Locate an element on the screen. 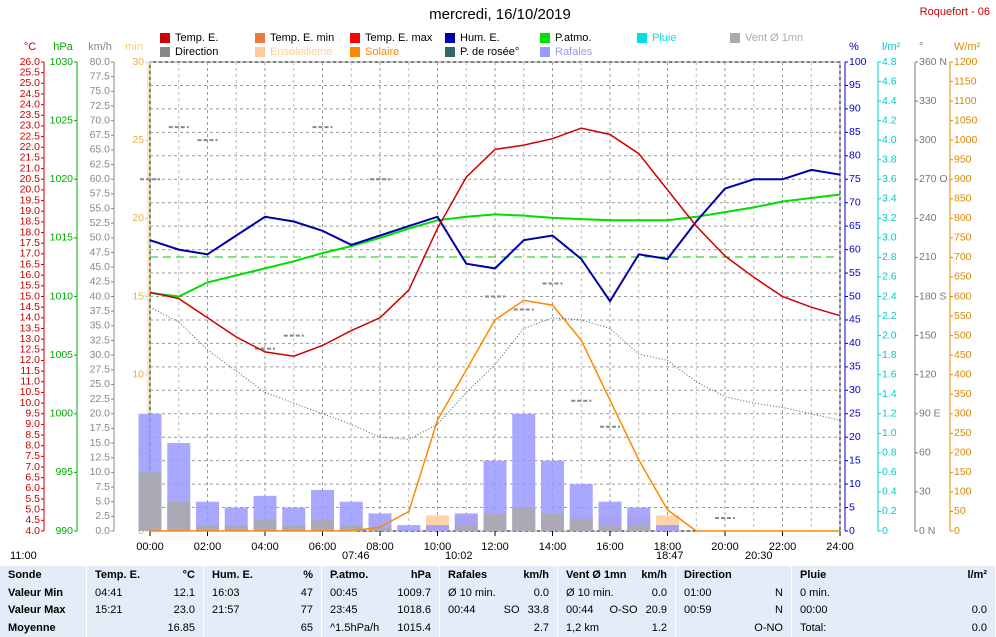 The image size is (996, 637). axis-unit: l/m² is located at coordinates (891, 47).